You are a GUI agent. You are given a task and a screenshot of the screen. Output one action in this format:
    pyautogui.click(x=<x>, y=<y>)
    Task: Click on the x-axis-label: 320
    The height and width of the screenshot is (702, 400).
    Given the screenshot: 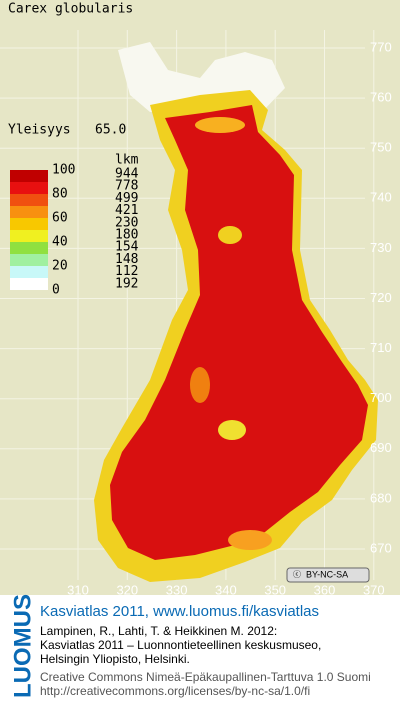 What is the action you would take?
    pyautogui.click(x=127, y=589)
    